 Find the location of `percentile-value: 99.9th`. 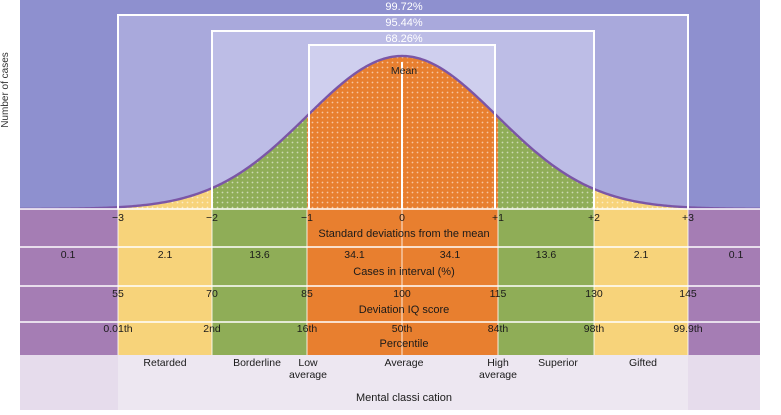

percentile-value: 99.9th is located at coordinates (687, 329).